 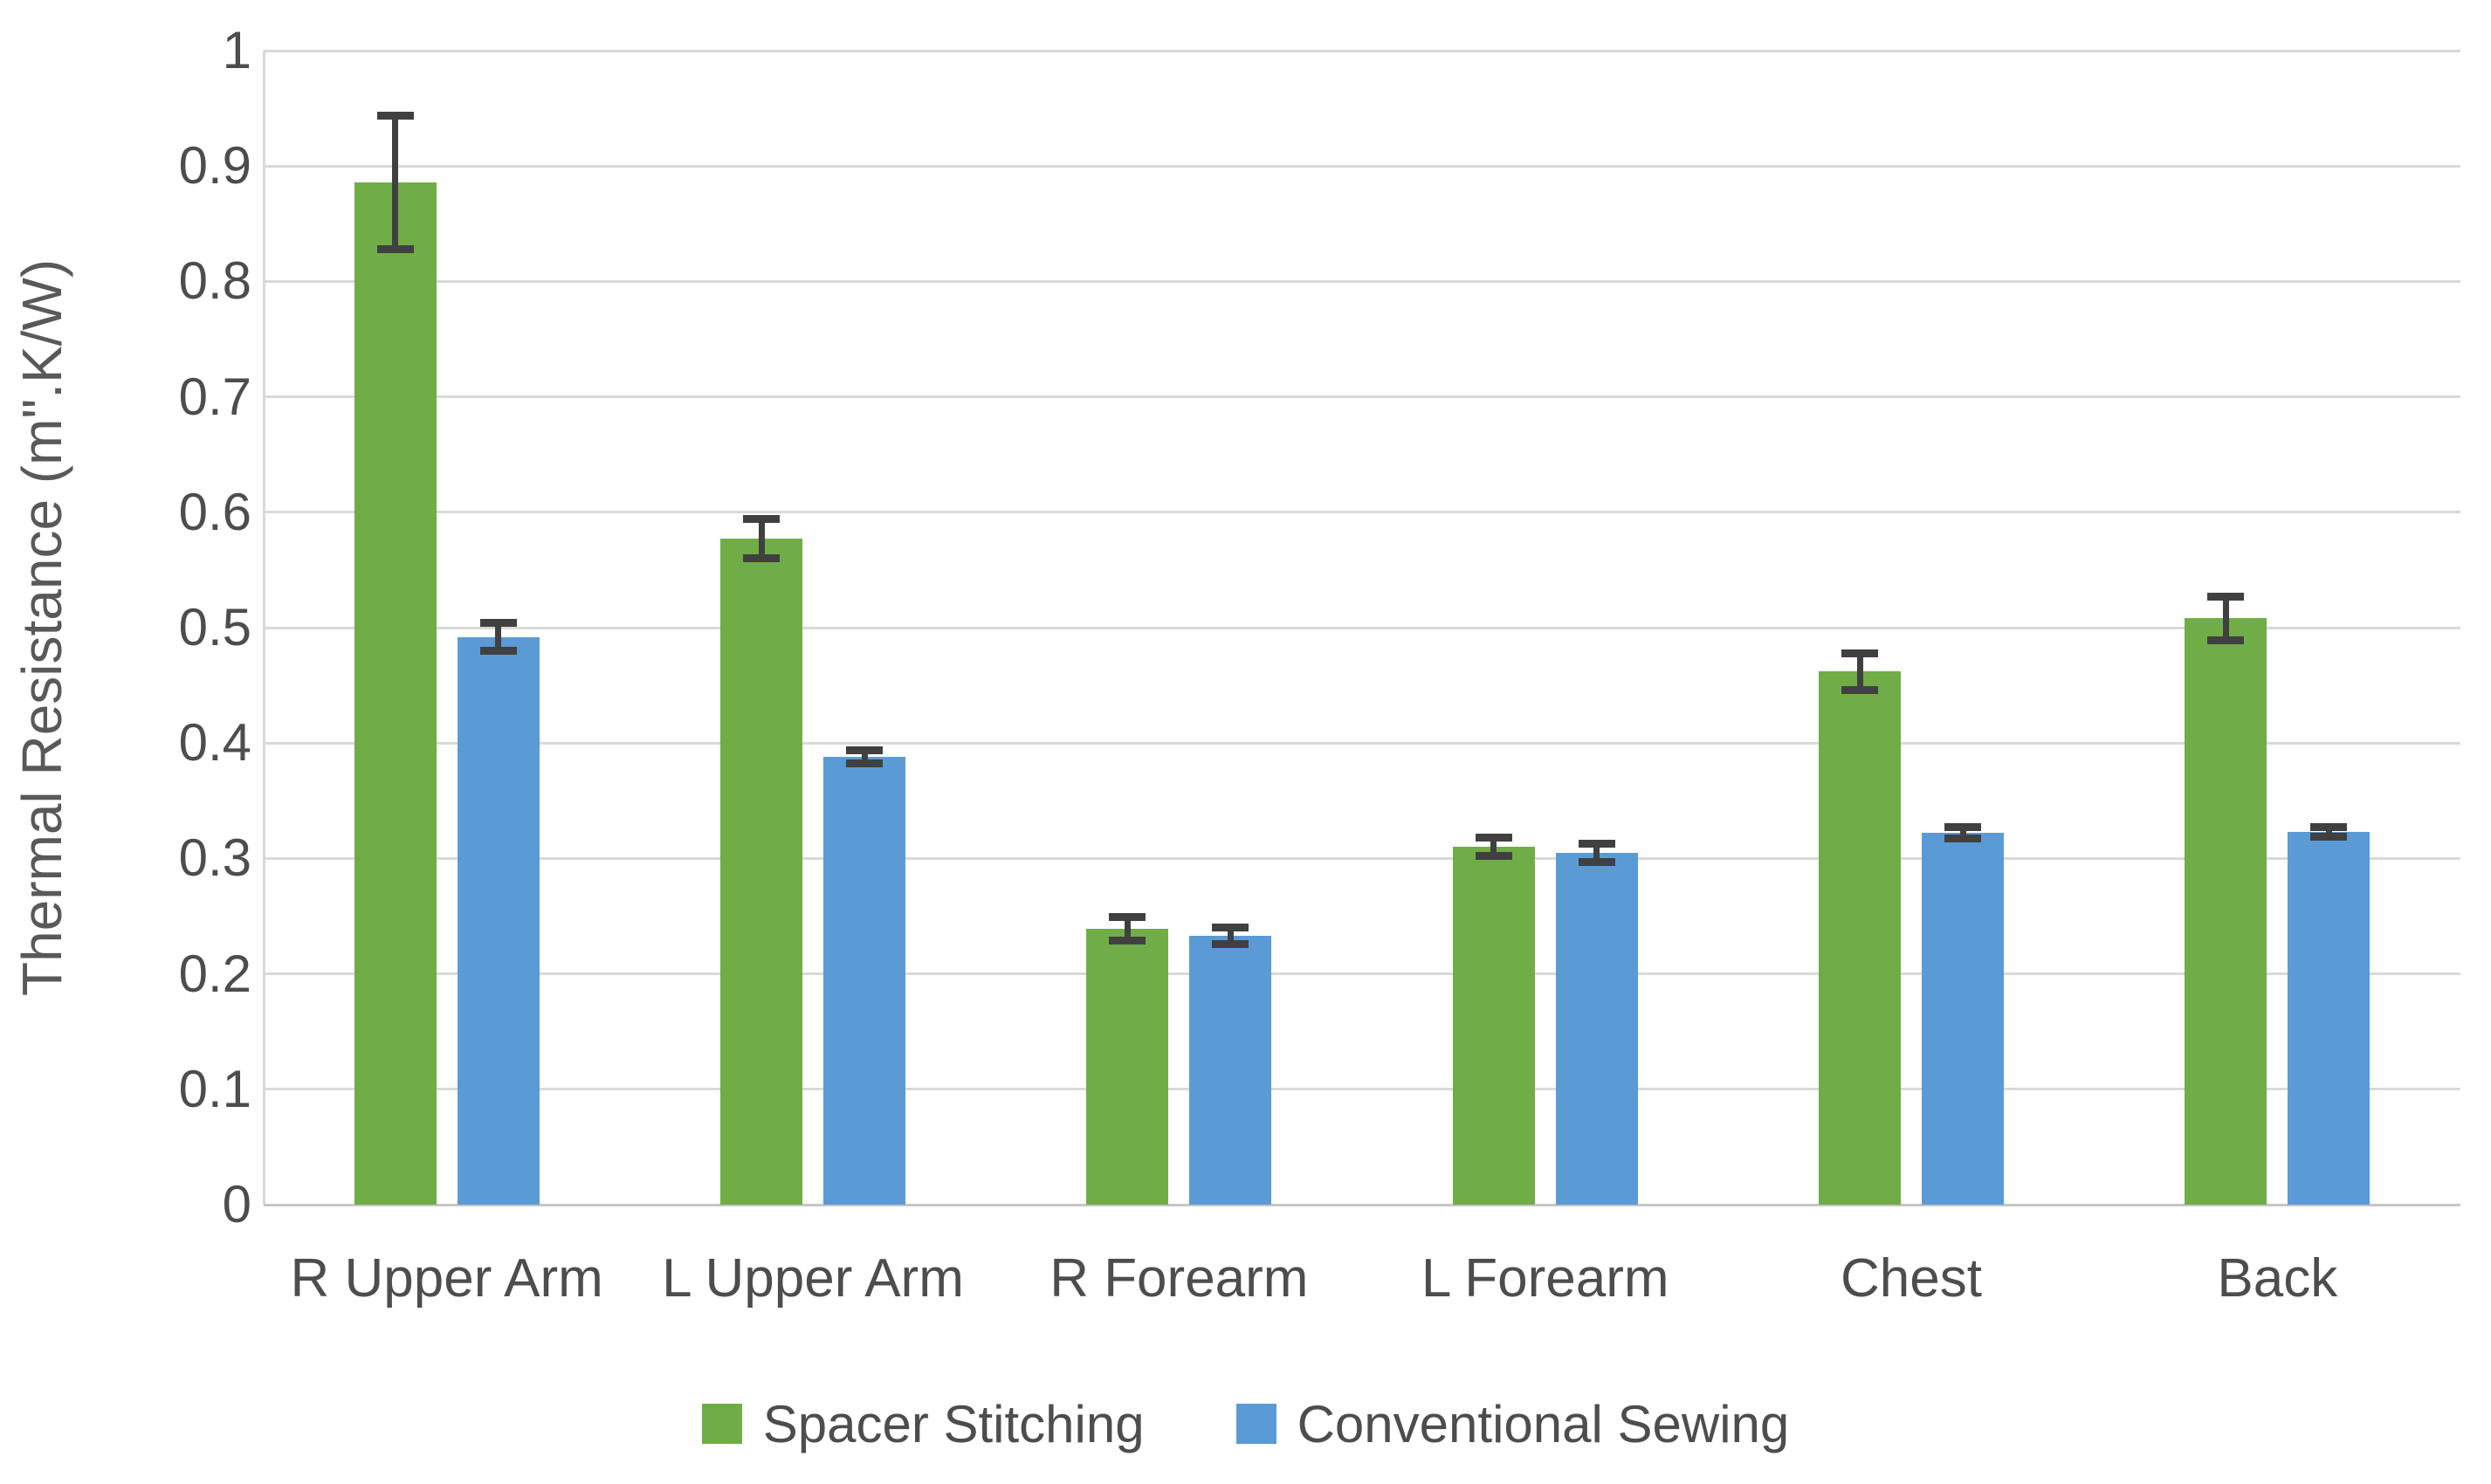 I want to click on legend-label: Conventional Sewing, so click(x=1543, y=1424).